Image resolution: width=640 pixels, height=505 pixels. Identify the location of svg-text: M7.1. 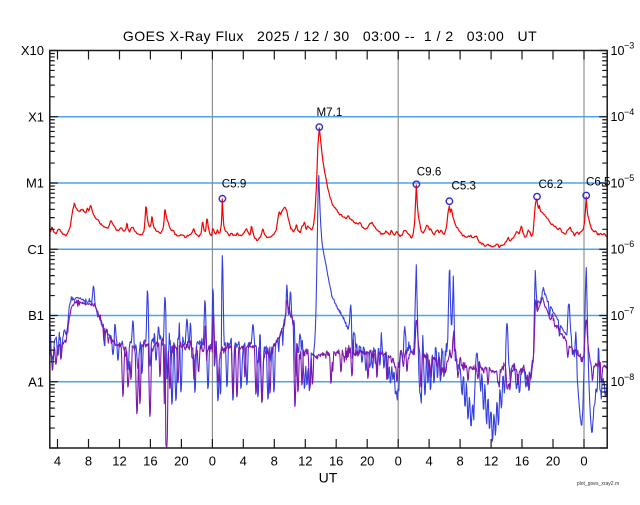
(330, 112).